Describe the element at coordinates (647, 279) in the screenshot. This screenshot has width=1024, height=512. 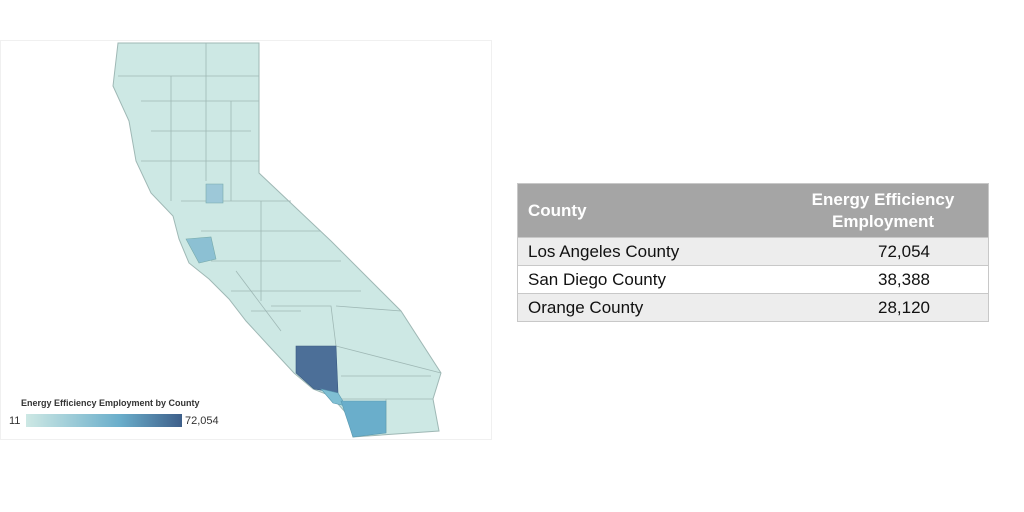
I see `county-cell: San Diego County` at that location.